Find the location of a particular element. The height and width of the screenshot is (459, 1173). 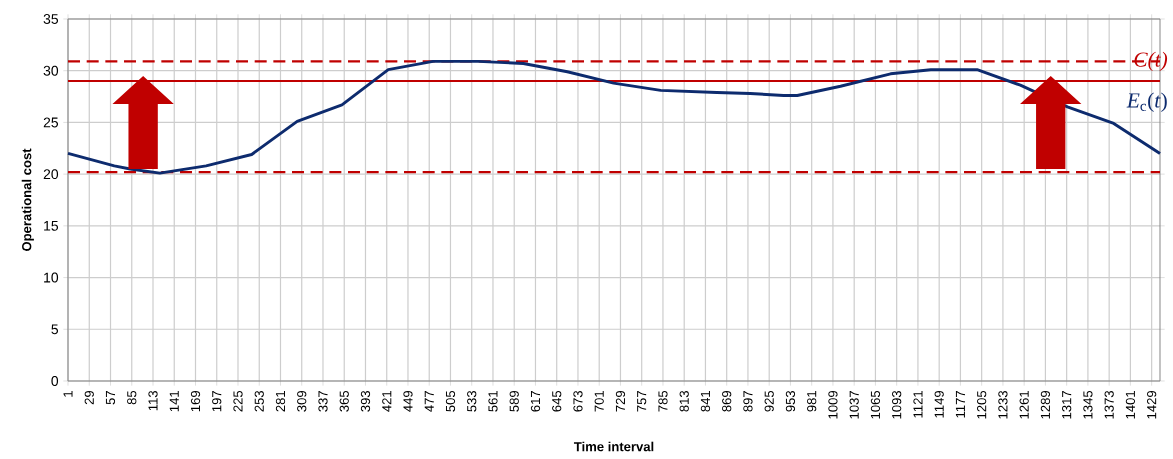

x-tick-label: 701 is located at coordinates (599, 401).